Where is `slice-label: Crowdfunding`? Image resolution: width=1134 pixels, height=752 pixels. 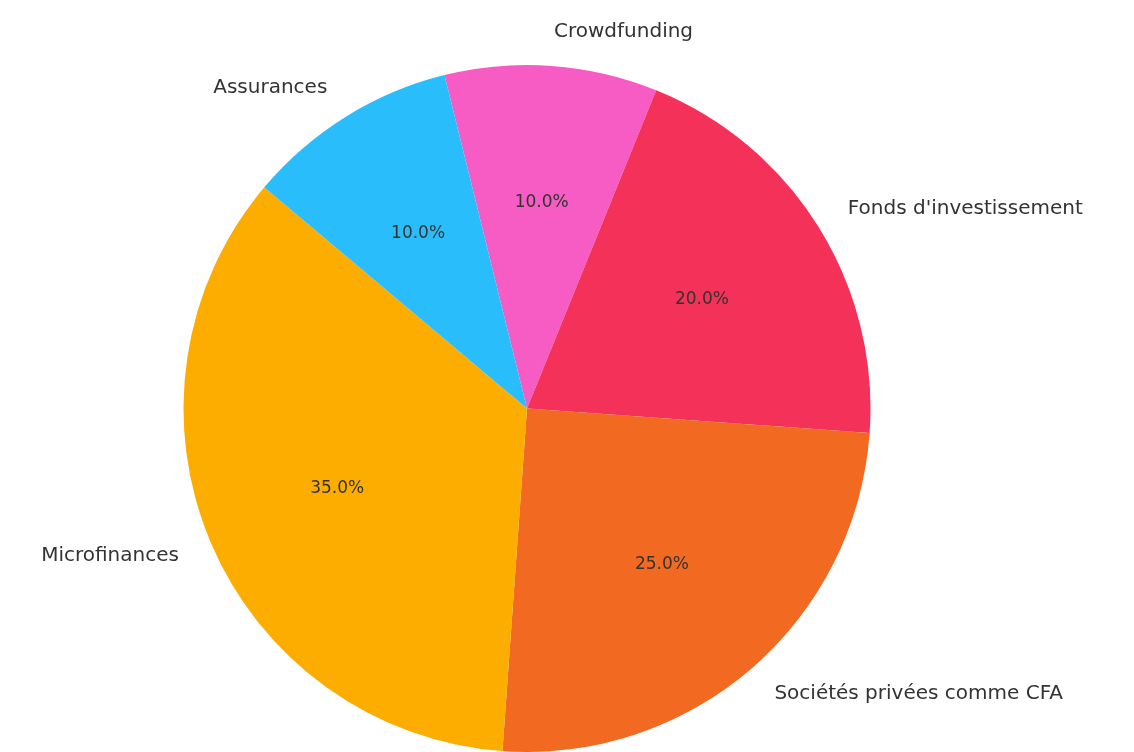 slice-label: Crowdfunding is located at coordinates (624, 29).